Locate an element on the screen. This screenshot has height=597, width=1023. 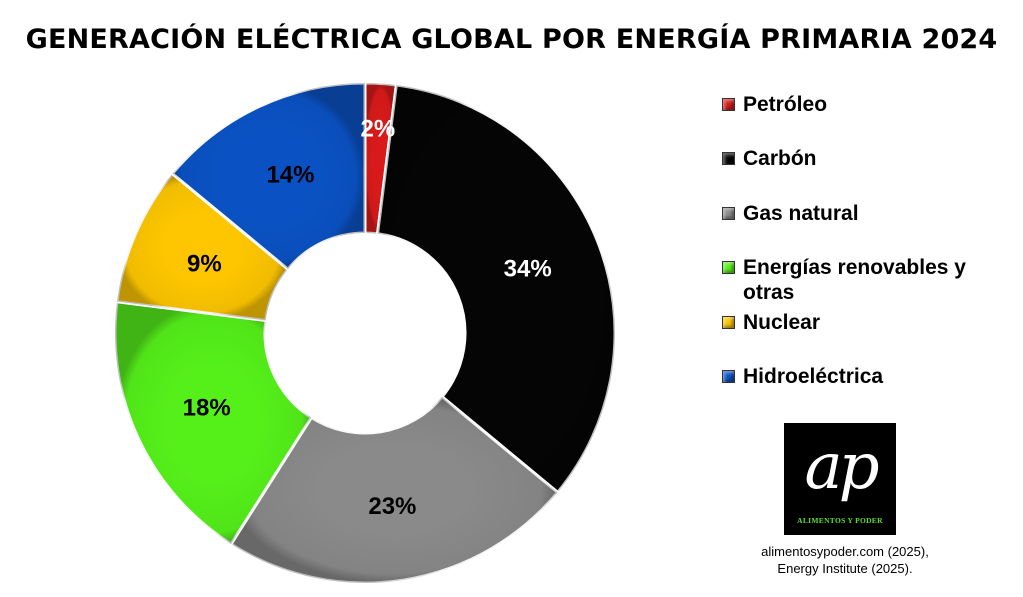
legend-label: Energías renovables y otras is located at coordinates (854, 280).